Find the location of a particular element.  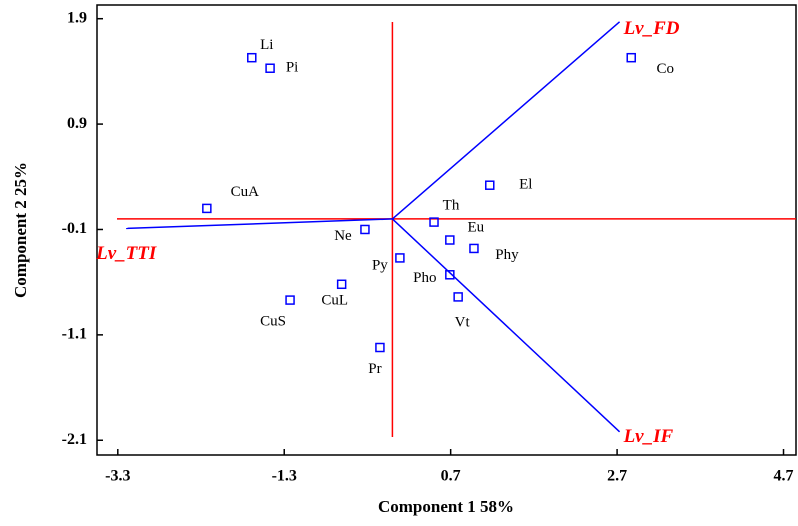

point-label: Phy is located at coordinates (507, 255).